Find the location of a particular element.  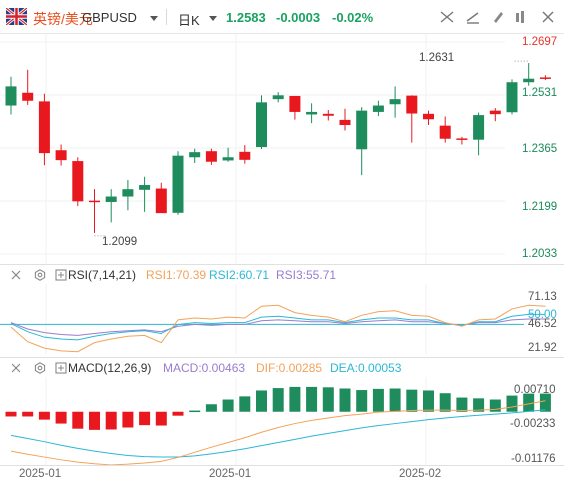

price-axis-label: 1.2697 is located at coordinates (540, 42).